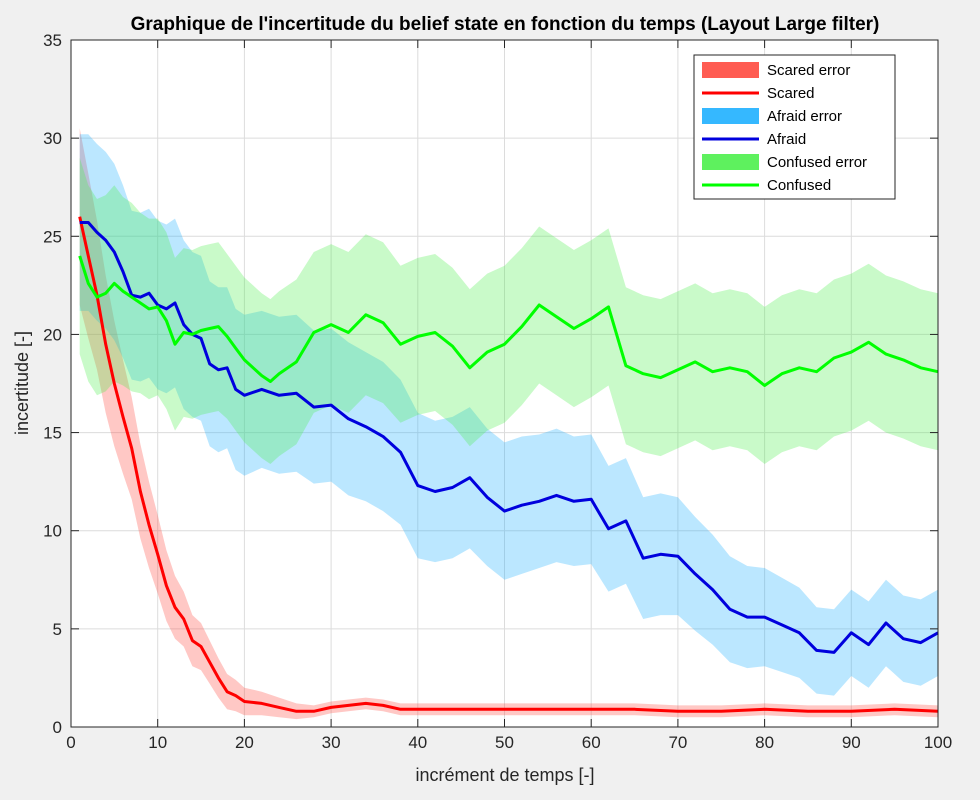 The width and height of the screenshot is (980, 800). What do you see at coordinates (786, 139) in the screenshot?
I see `legend-label: Afraid` at bounding box center [786, 139].